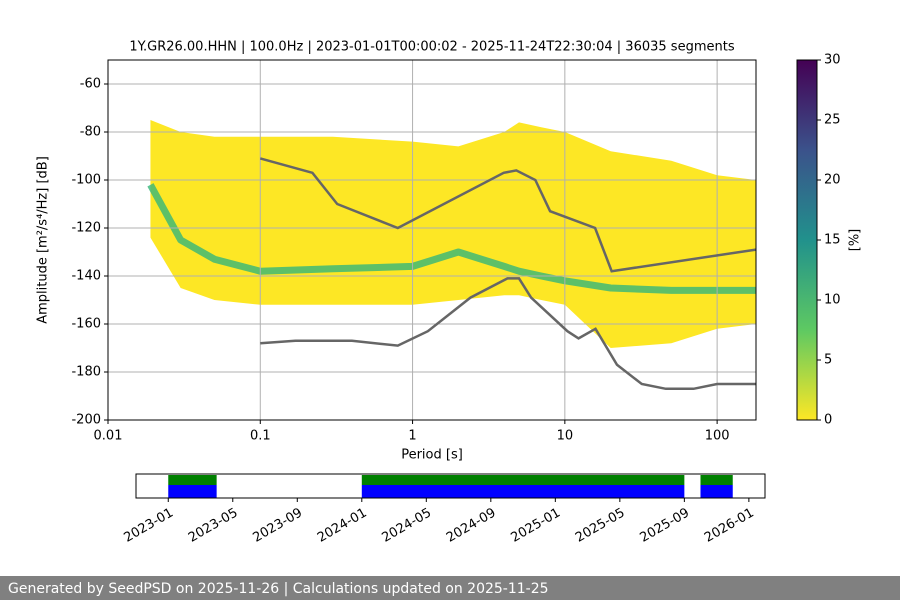 The width and height of the screenshot is (900, 600). I want to click on colorbar, so click(807, 240).